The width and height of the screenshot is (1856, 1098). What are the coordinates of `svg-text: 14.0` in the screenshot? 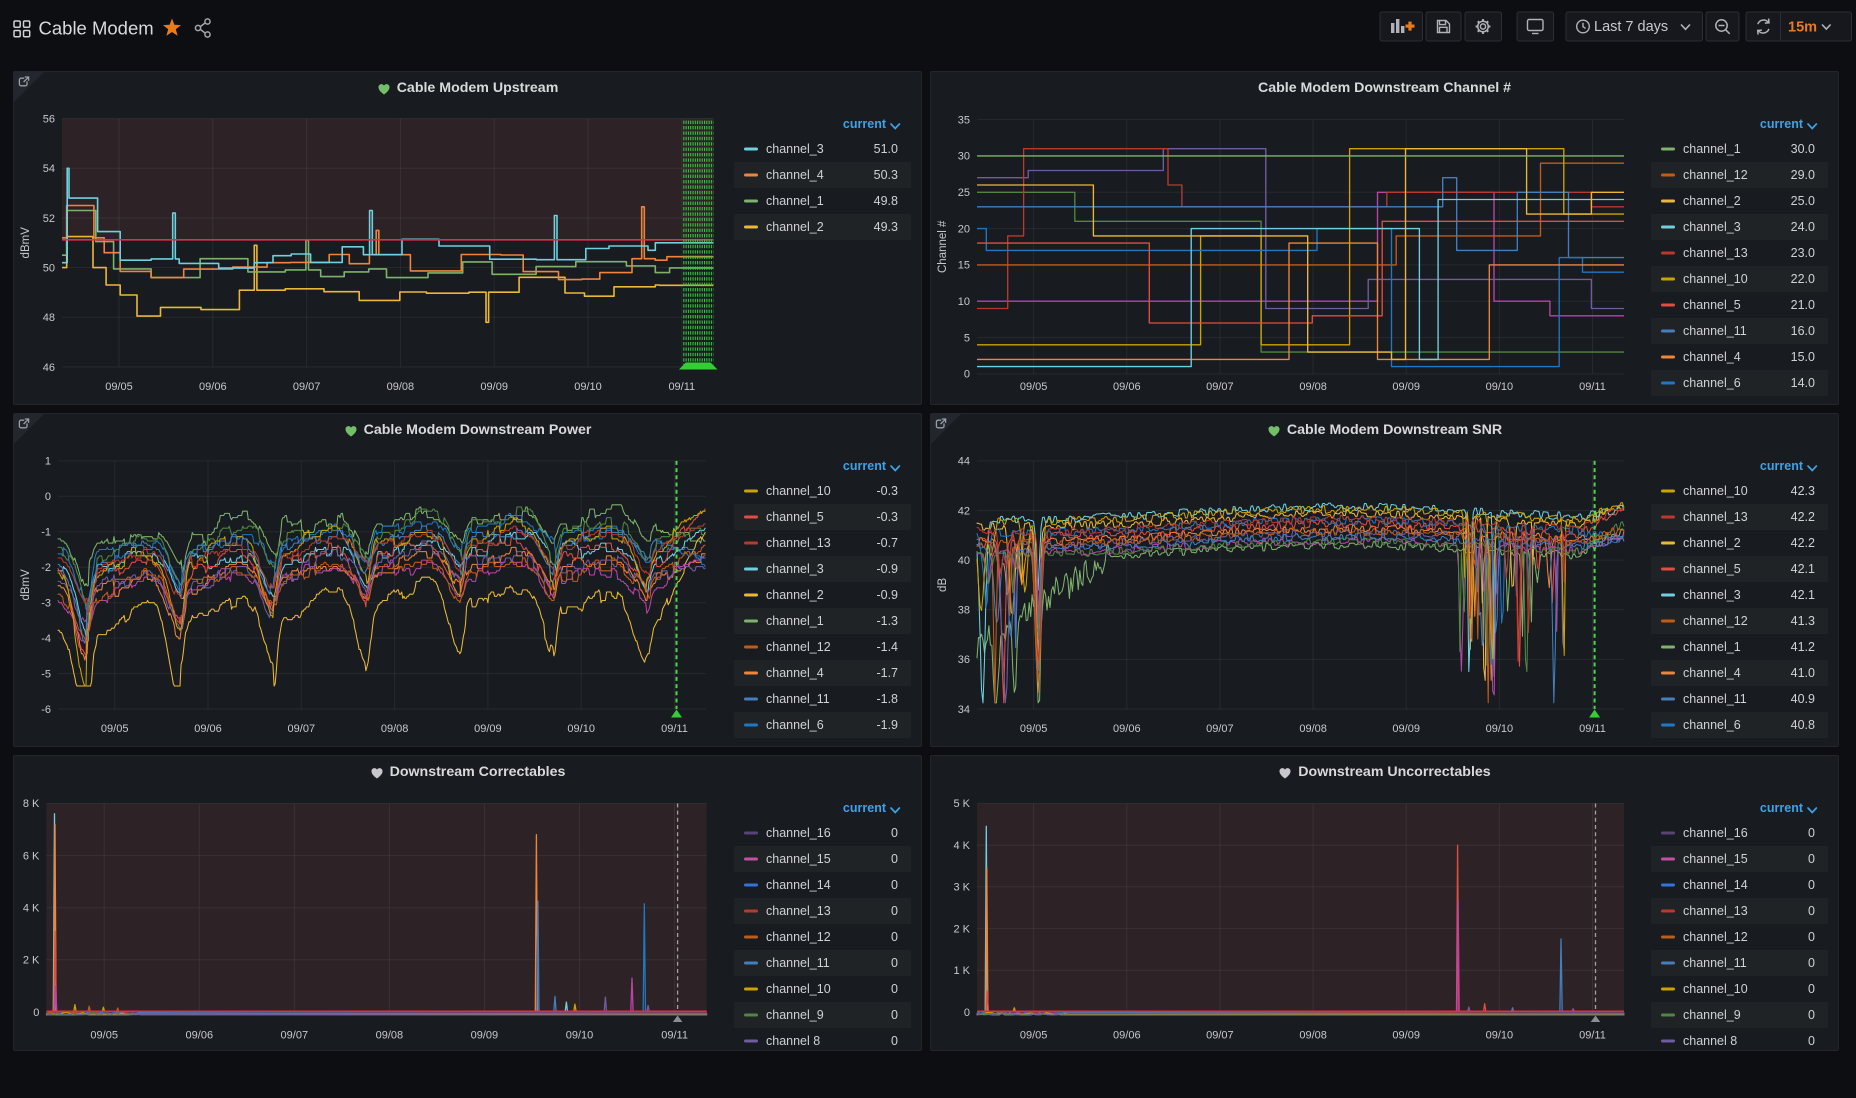 It's located at (1803, 383).